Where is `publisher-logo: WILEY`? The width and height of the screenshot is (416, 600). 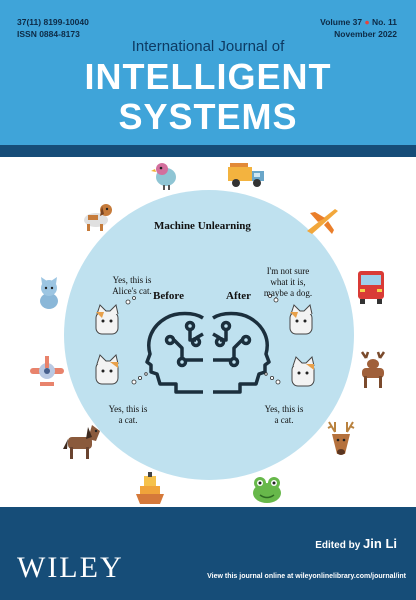 publisher-logo: WILEY is located at coordinates (70, 567).